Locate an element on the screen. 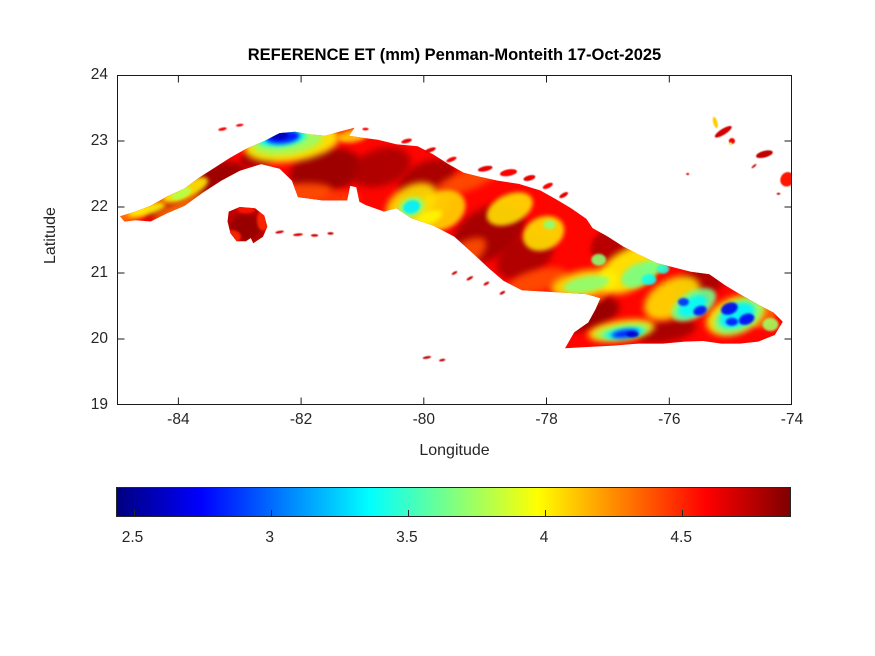 This screenshot has height=656, width=875. colorbar-tick-label: 2.5 is located at coordinates (132, 537).